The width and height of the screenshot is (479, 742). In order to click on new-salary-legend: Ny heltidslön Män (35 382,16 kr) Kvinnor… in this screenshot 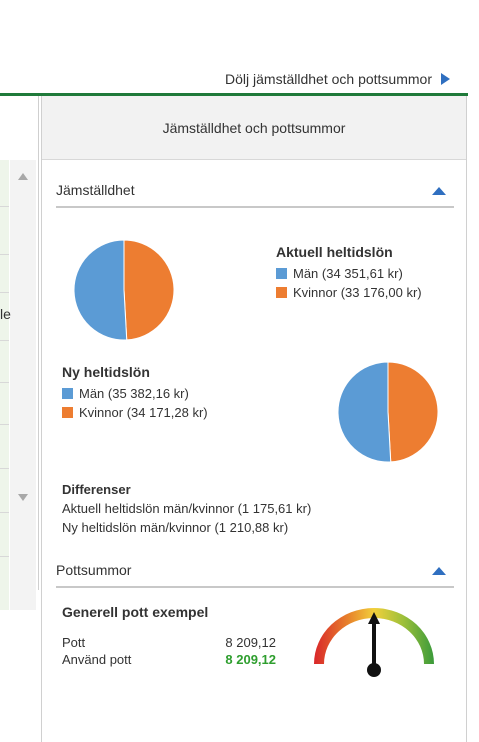, I will do `click(135, 393)`.